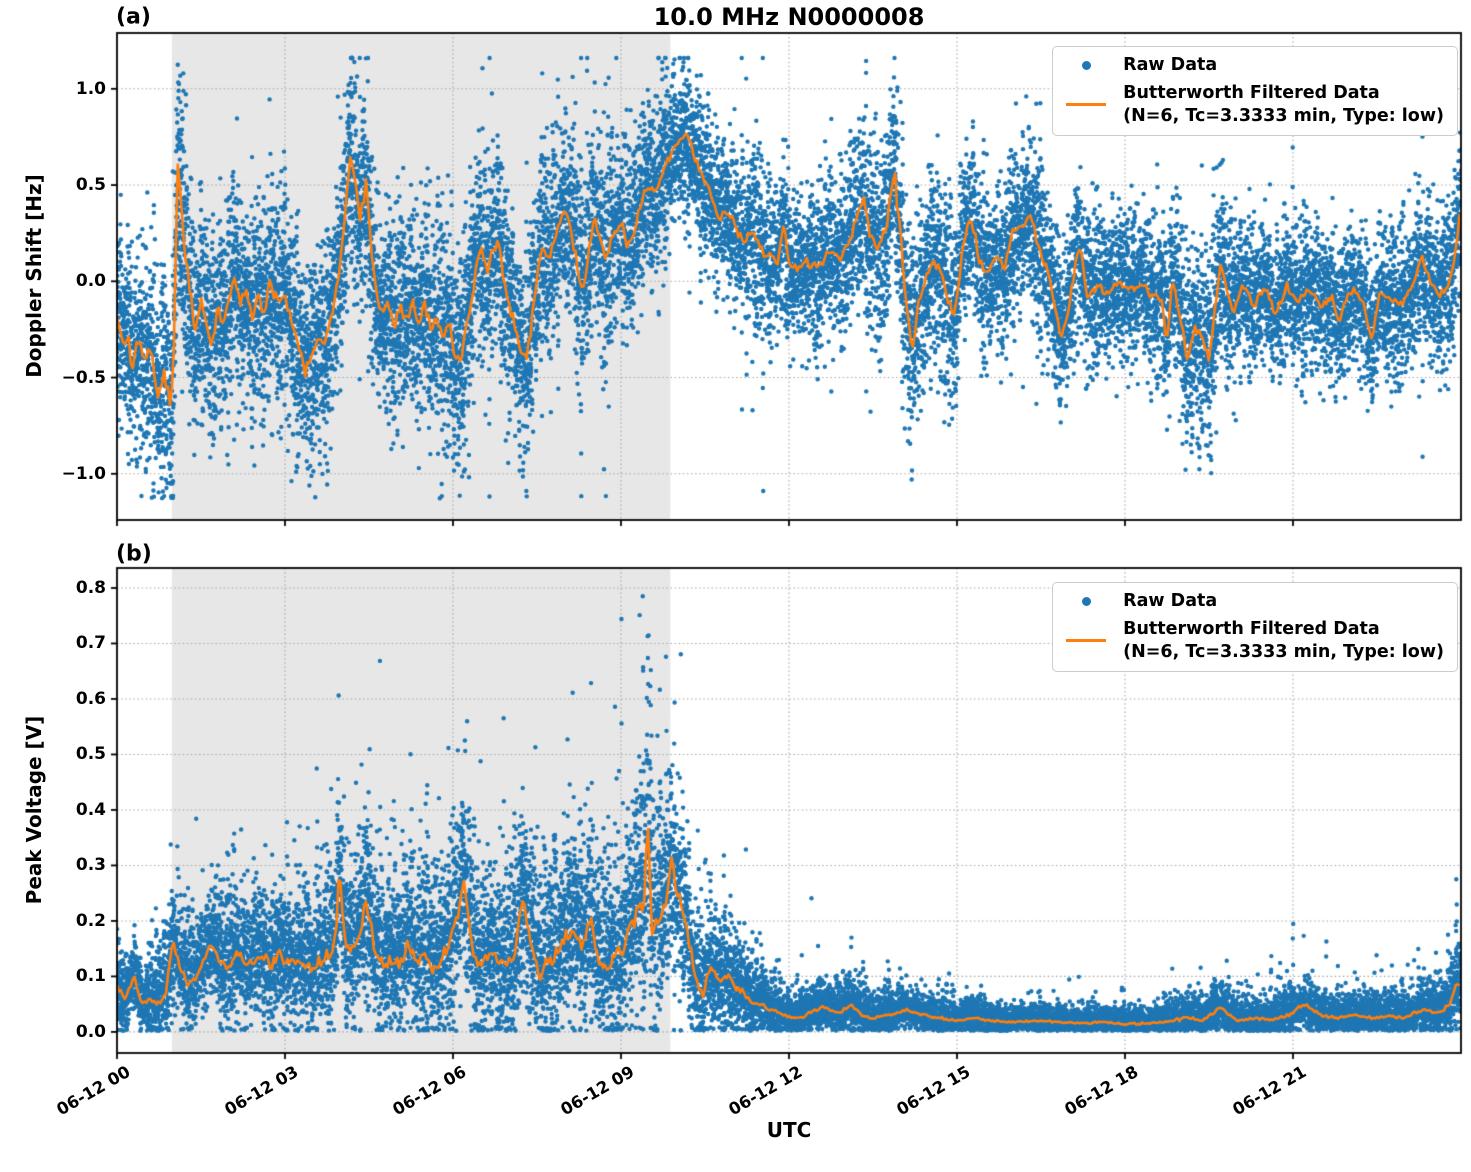  What do you see at coordinates (90, 88) in the screenshot?
I see `y-tick-label: 1.0` at bounding box center [90, 88].